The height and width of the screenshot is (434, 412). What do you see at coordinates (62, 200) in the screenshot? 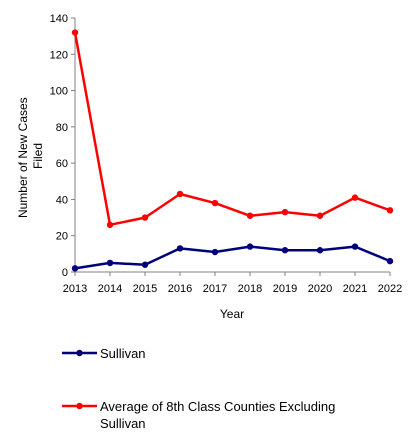
I see `y-tick-label: 40` at bounding box center [62, 200].